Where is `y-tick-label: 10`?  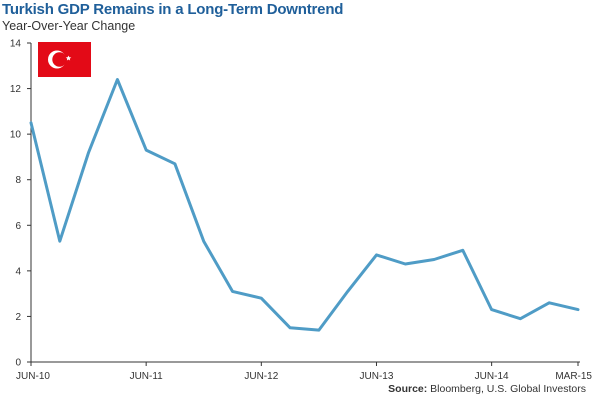 y-tick-label: 10 is located at coordinates (16, 135).